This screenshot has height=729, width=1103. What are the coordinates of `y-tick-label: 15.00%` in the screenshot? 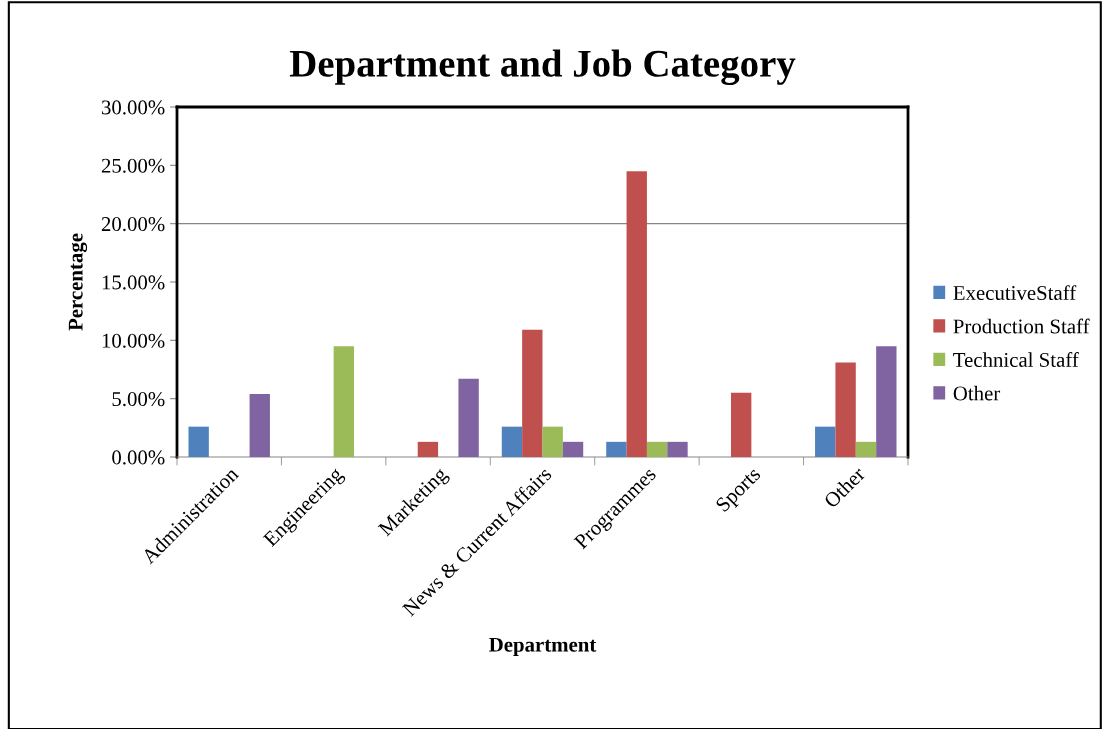 It's located at (133, 282).